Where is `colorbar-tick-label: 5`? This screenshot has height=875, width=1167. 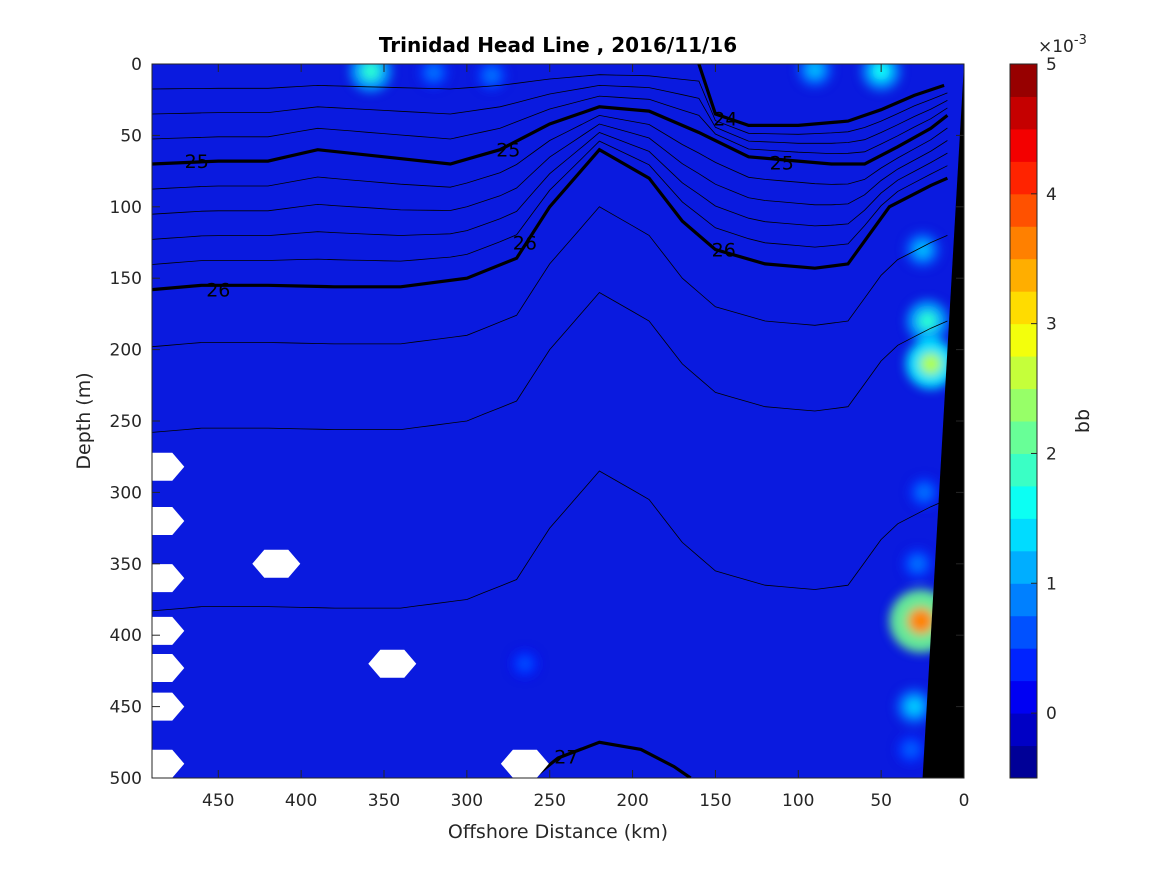 colorbar-tick-label: 5 is located at coordinates (1051, 65).